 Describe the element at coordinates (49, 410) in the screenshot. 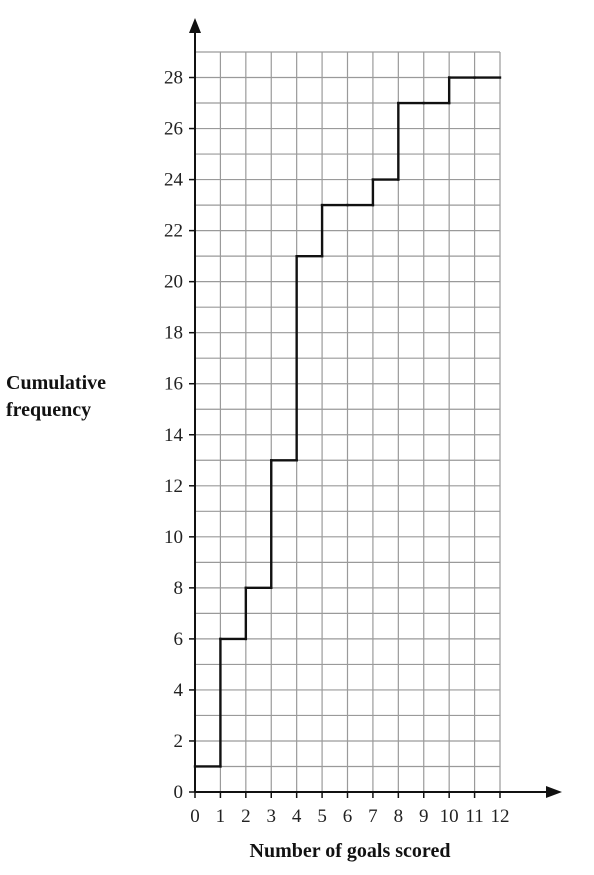

I see `y-axis-label-line-2: frequency` at that location.